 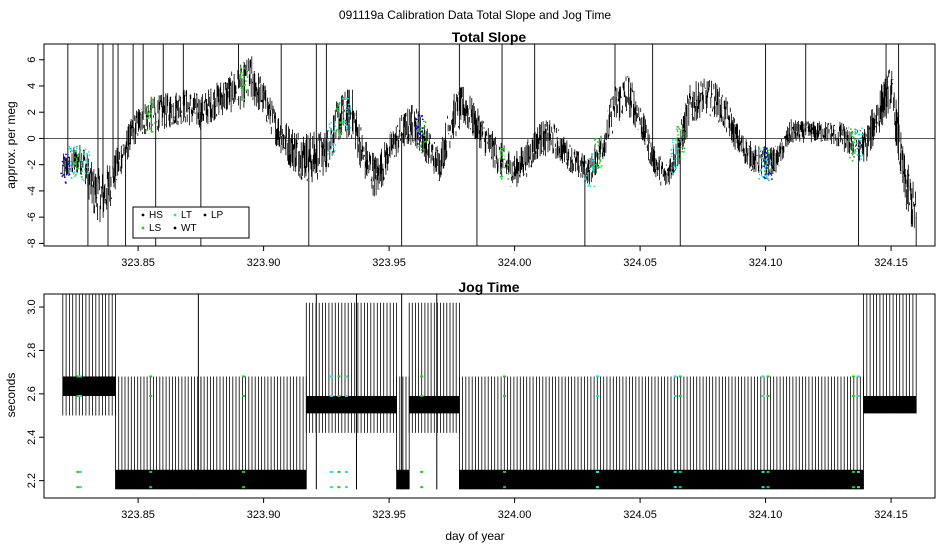 What do you see at coordinates (489, 37) in the screenshot?
I see `panel-title-total-slope: Total Slope` at bounding box center [489, 37].